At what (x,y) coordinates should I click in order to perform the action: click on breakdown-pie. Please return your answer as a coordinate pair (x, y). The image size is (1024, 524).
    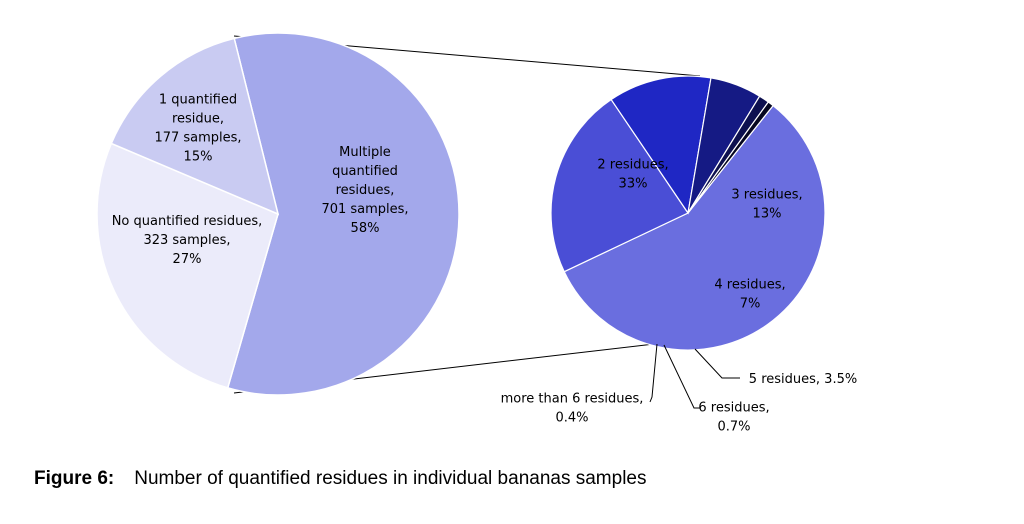
    Looking at the image, I should click on (688, 213).